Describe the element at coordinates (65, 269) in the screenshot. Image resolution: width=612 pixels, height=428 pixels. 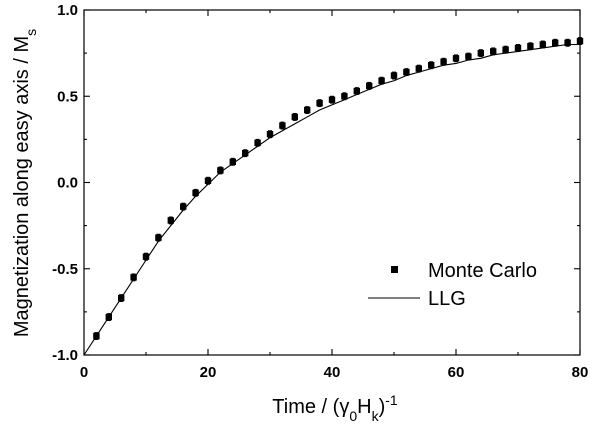
I see `y-tick-label: -0.5` at that location.